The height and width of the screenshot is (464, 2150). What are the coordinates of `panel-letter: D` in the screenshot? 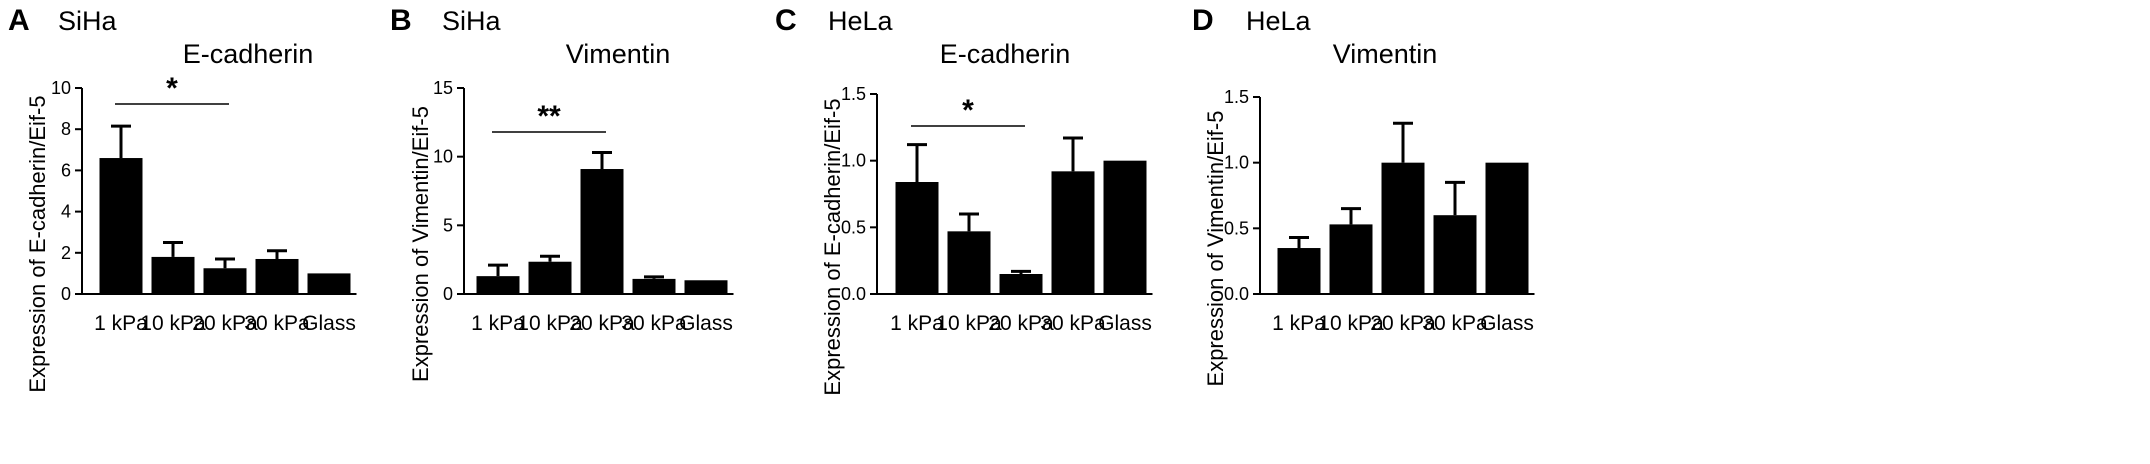 It's located at (1203, 20).